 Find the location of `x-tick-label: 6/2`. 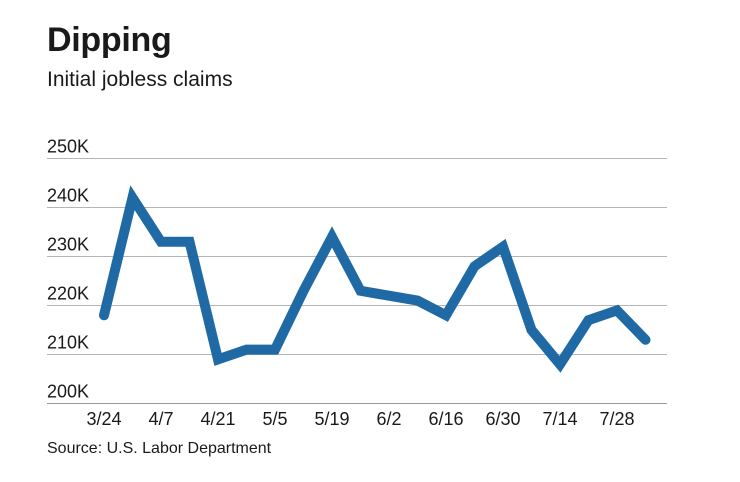

x-tick-label: 6/2 is located at coordinates (388, 419).